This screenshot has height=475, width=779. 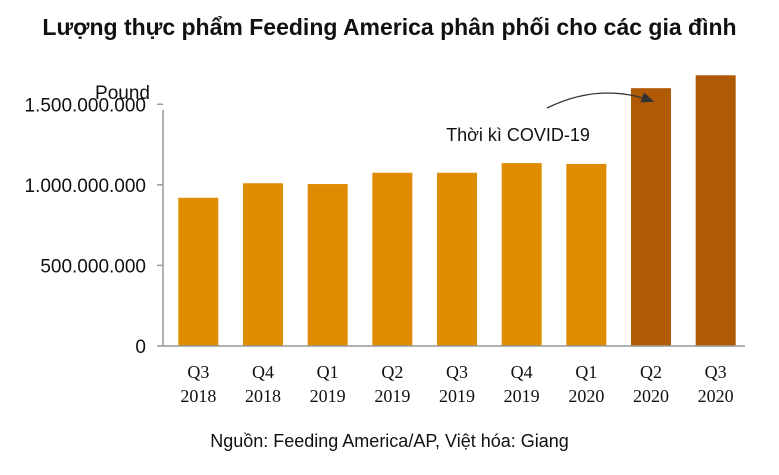 What do you see at coordinates (93, 266) in the screenshot?
I see `y-tick-label: 500.000.000` at bounding box center [93, 266].